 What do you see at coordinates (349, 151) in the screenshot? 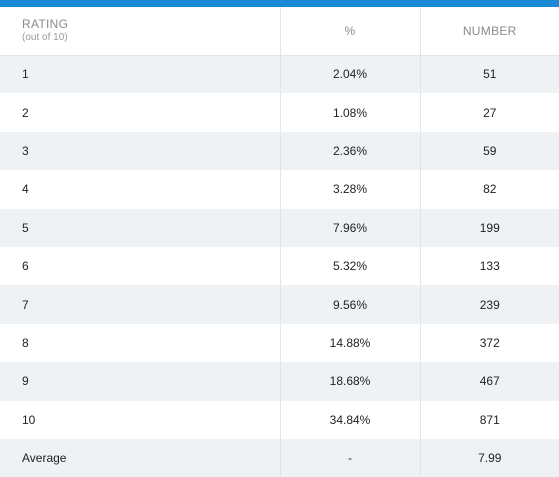
I see `cell-percent: 2.36%` at bounding box center [349, 151].